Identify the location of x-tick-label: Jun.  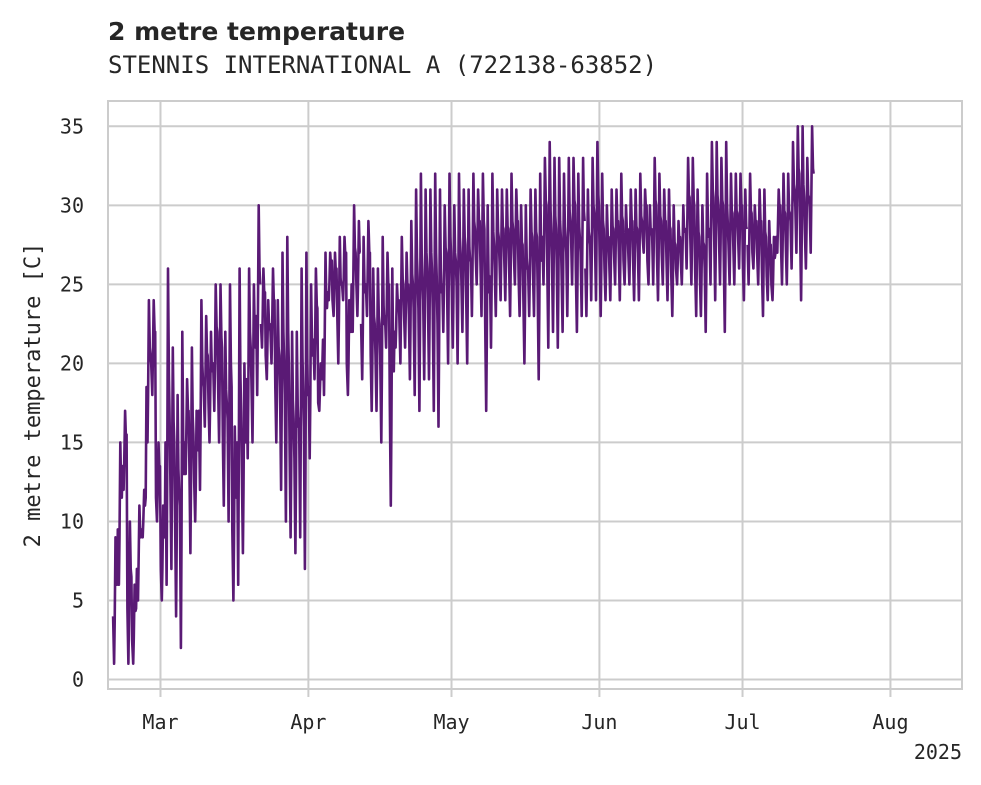
(599, 722).